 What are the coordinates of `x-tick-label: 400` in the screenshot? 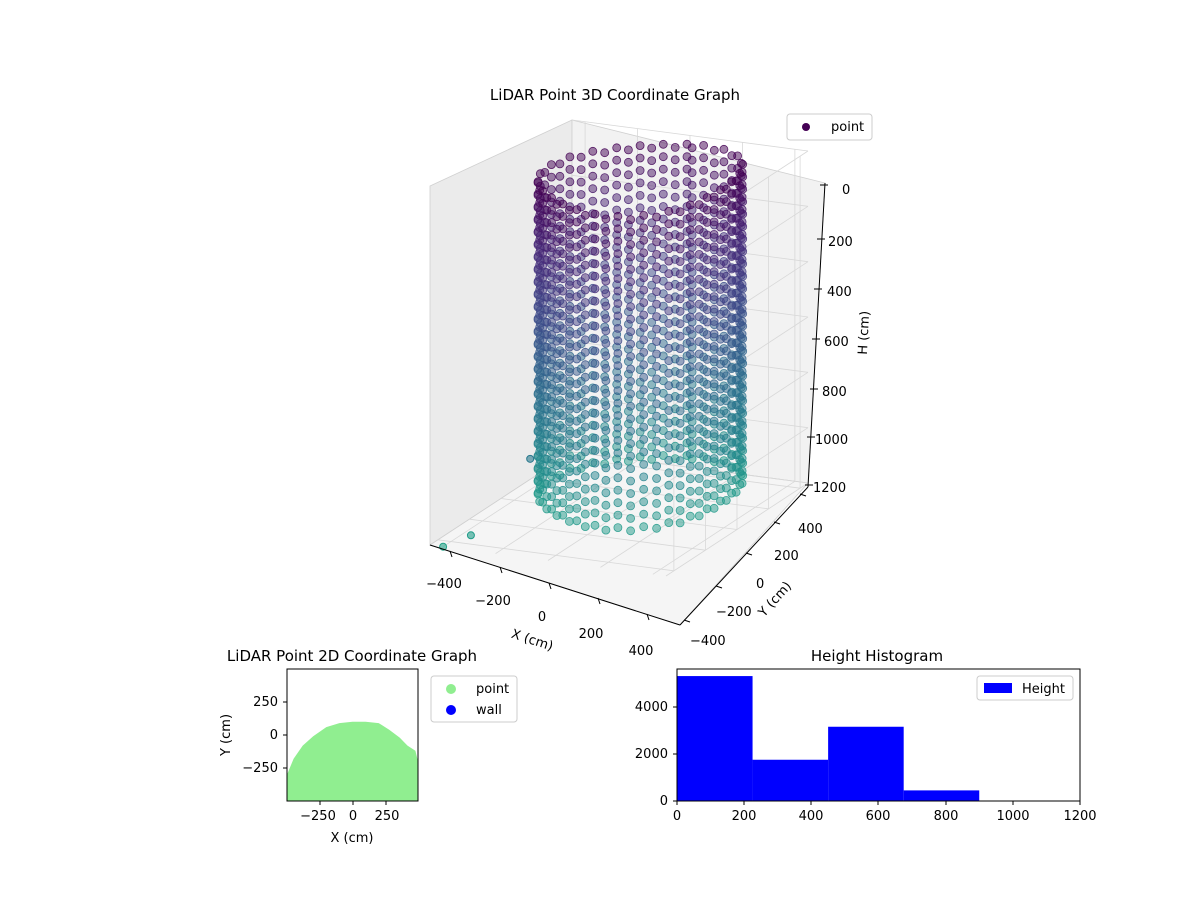 It's located at (811, 816).